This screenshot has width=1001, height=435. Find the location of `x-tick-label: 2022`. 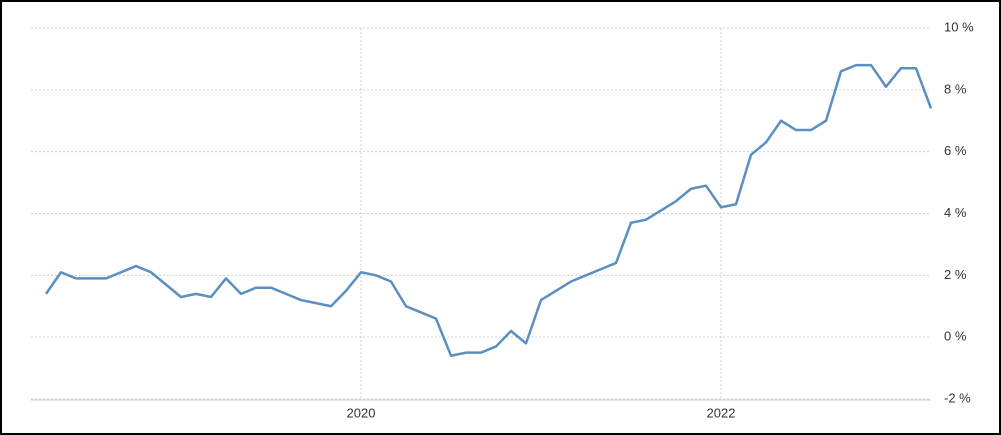

x-tick-label: 2022 is located at coordinates (721, 412).